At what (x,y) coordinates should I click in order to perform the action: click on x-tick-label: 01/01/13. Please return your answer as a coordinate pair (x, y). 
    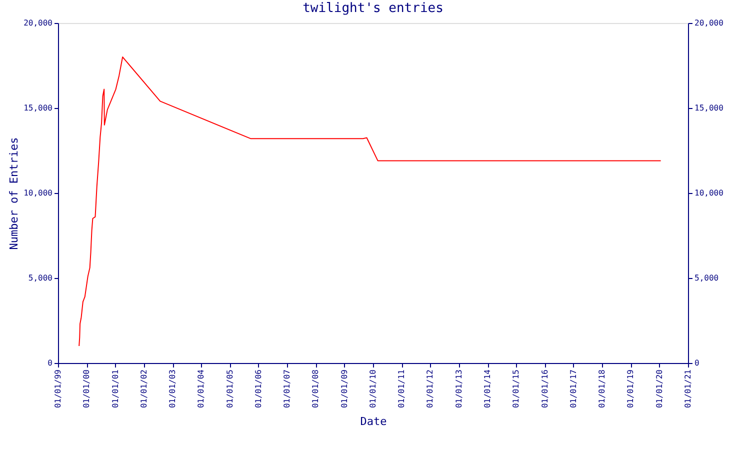
    Looking at the image, I should click on (459, 388).